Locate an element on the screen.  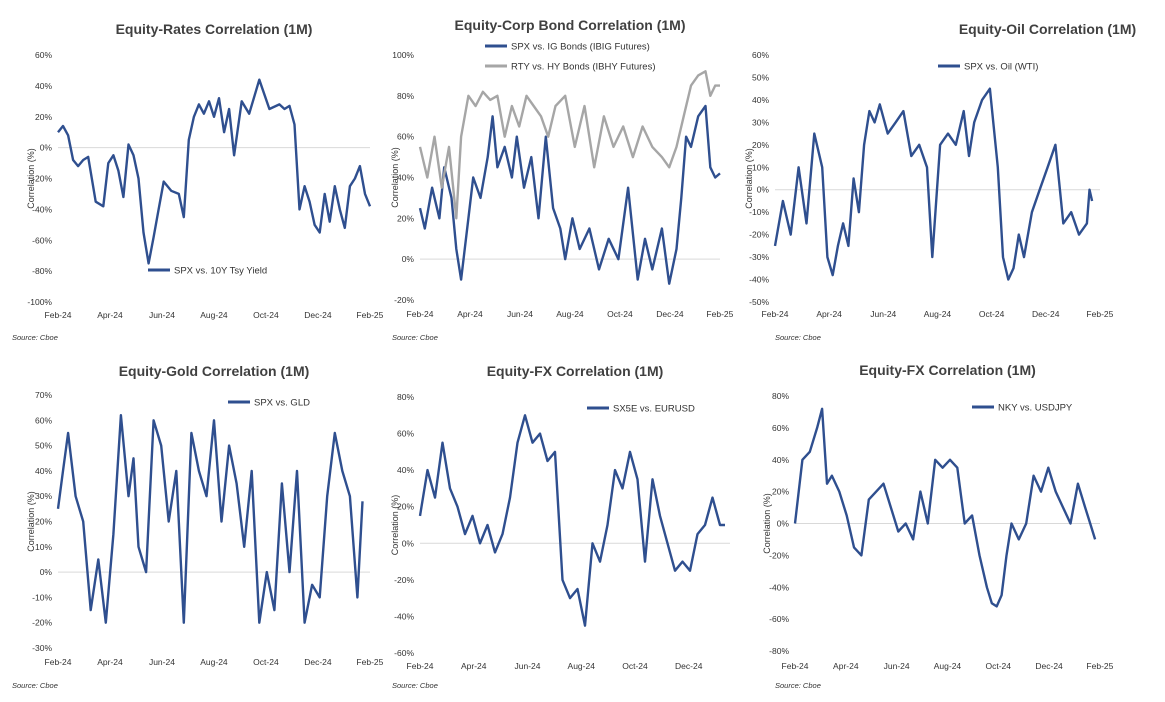
legend-label: SX5E vs. EURUSD is located at coordinates (654, 409).